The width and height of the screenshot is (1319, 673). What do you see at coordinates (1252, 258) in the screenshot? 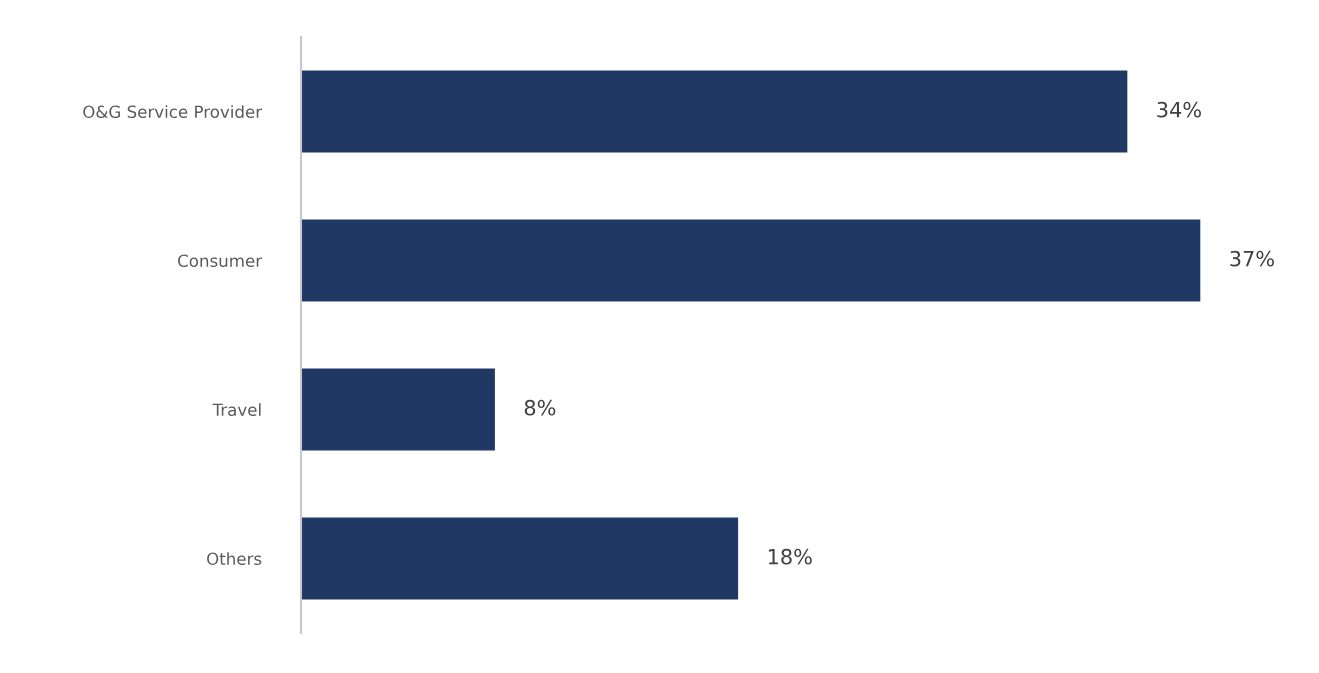
I see `data-label: 37%` at bounding box center [1252, 258].